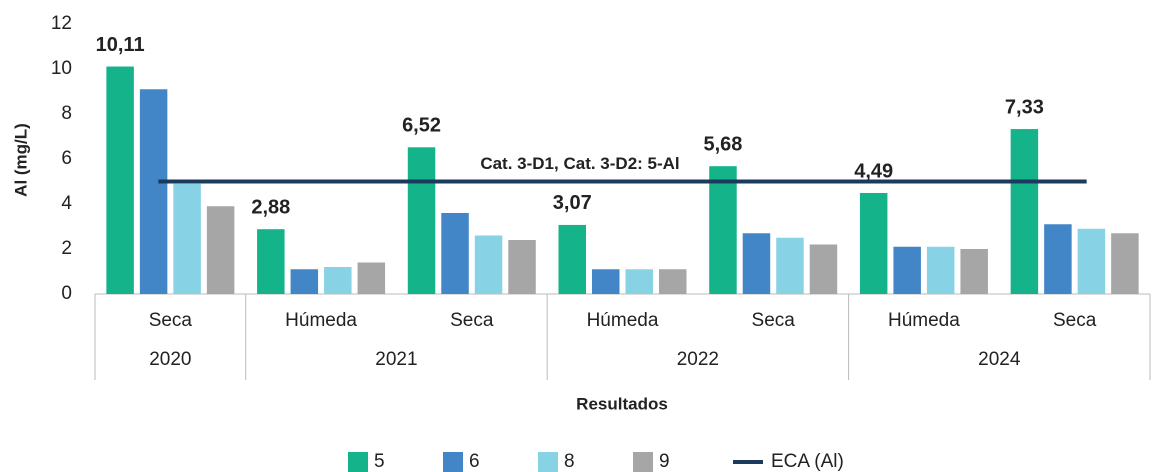  What do you see at coordinates (66, 248) in the screenshot?
I see `y-tick-label: 2` at bounding box center [66, 248].